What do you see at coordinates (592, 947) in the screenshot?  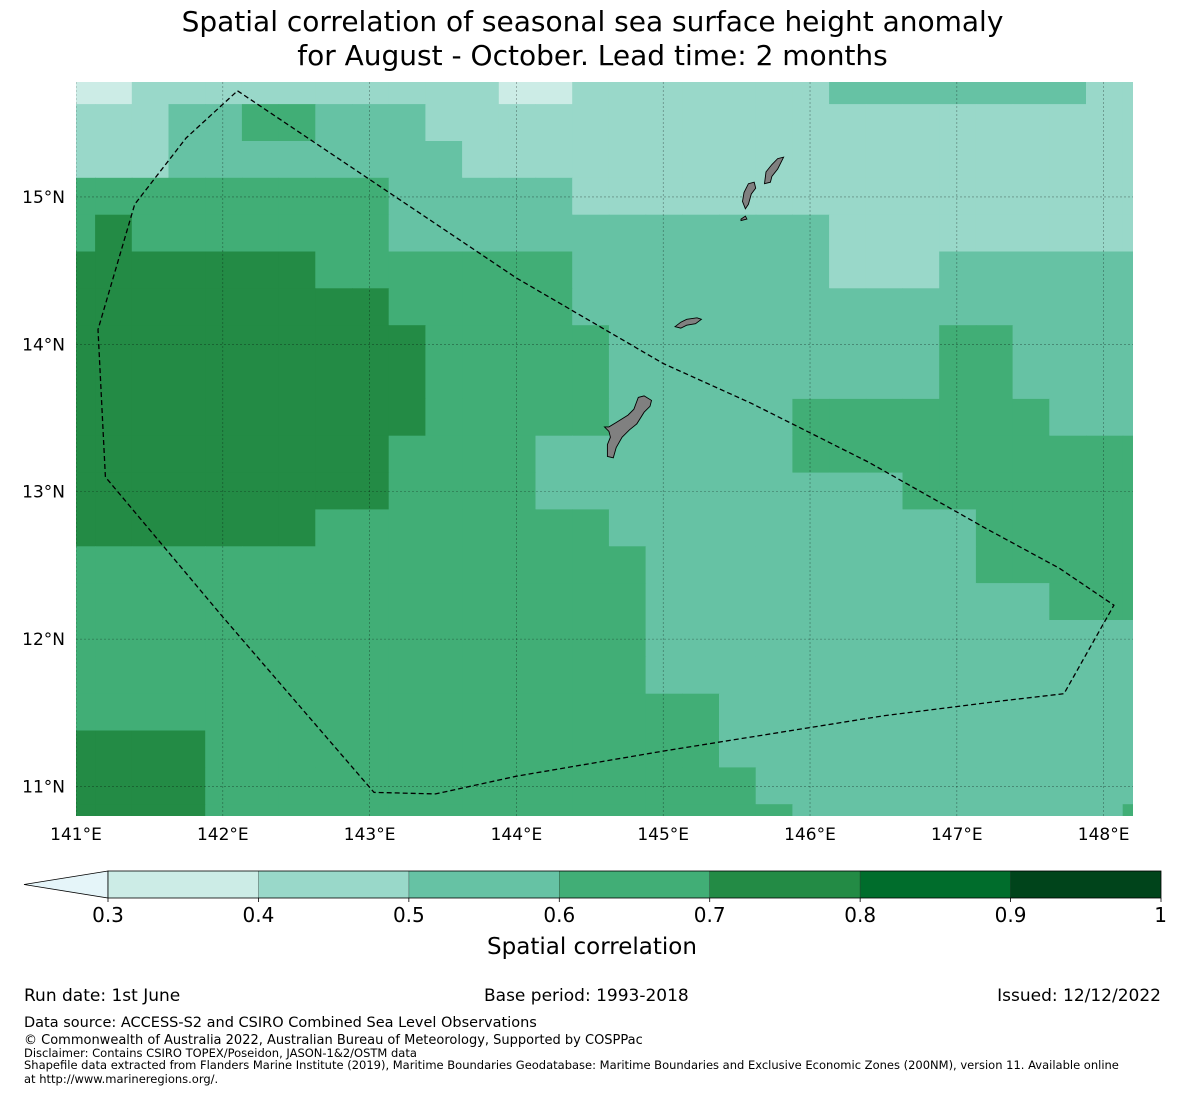 I see `colorbar-title: Spatial correlation` at bounding box center [592, 947].